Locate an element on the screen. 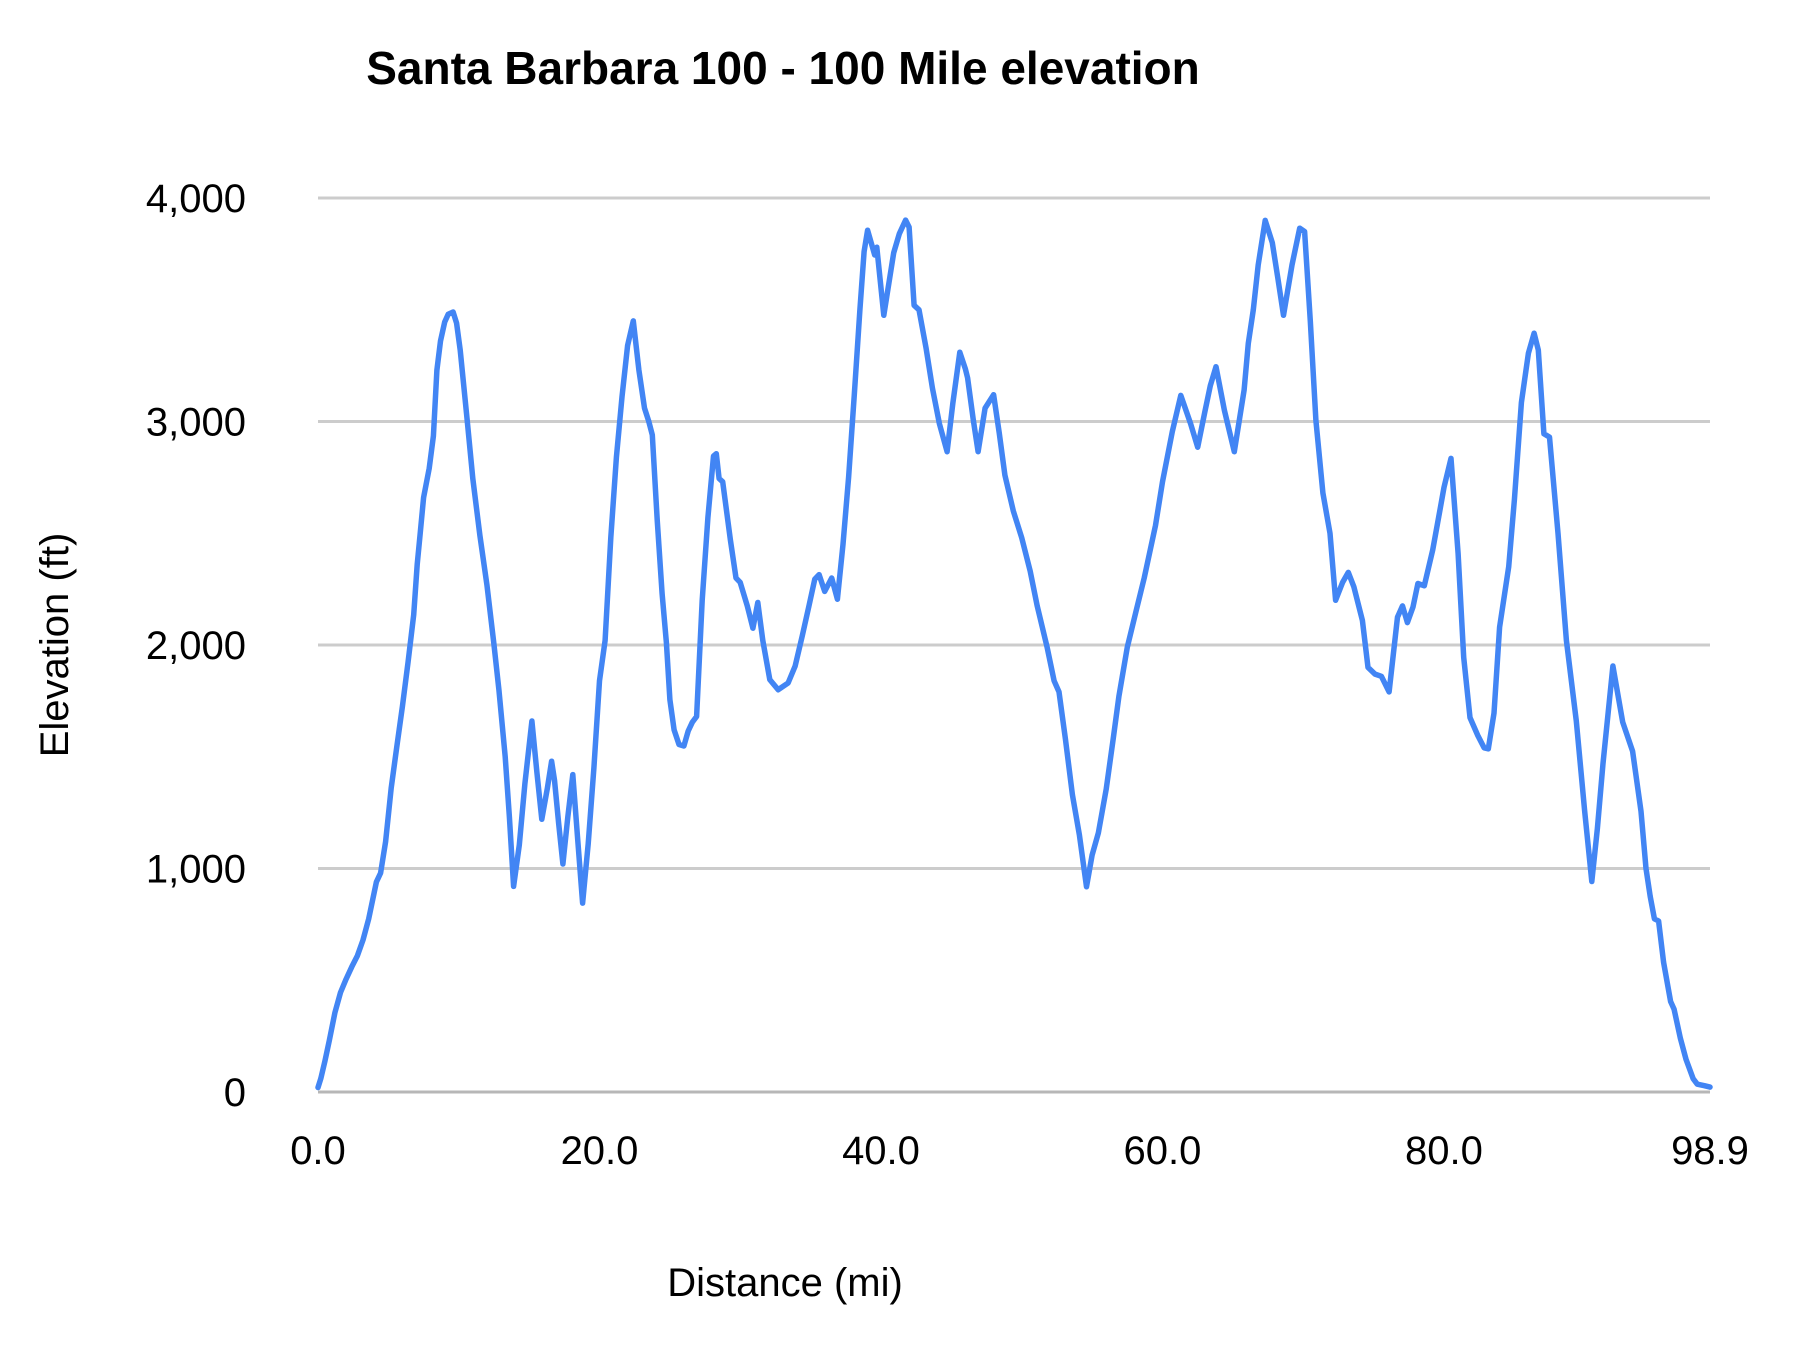 The height and width of the screenshot is (1350, 1800). y-tick-label: 2,000 is located at coordinates (196, 646).